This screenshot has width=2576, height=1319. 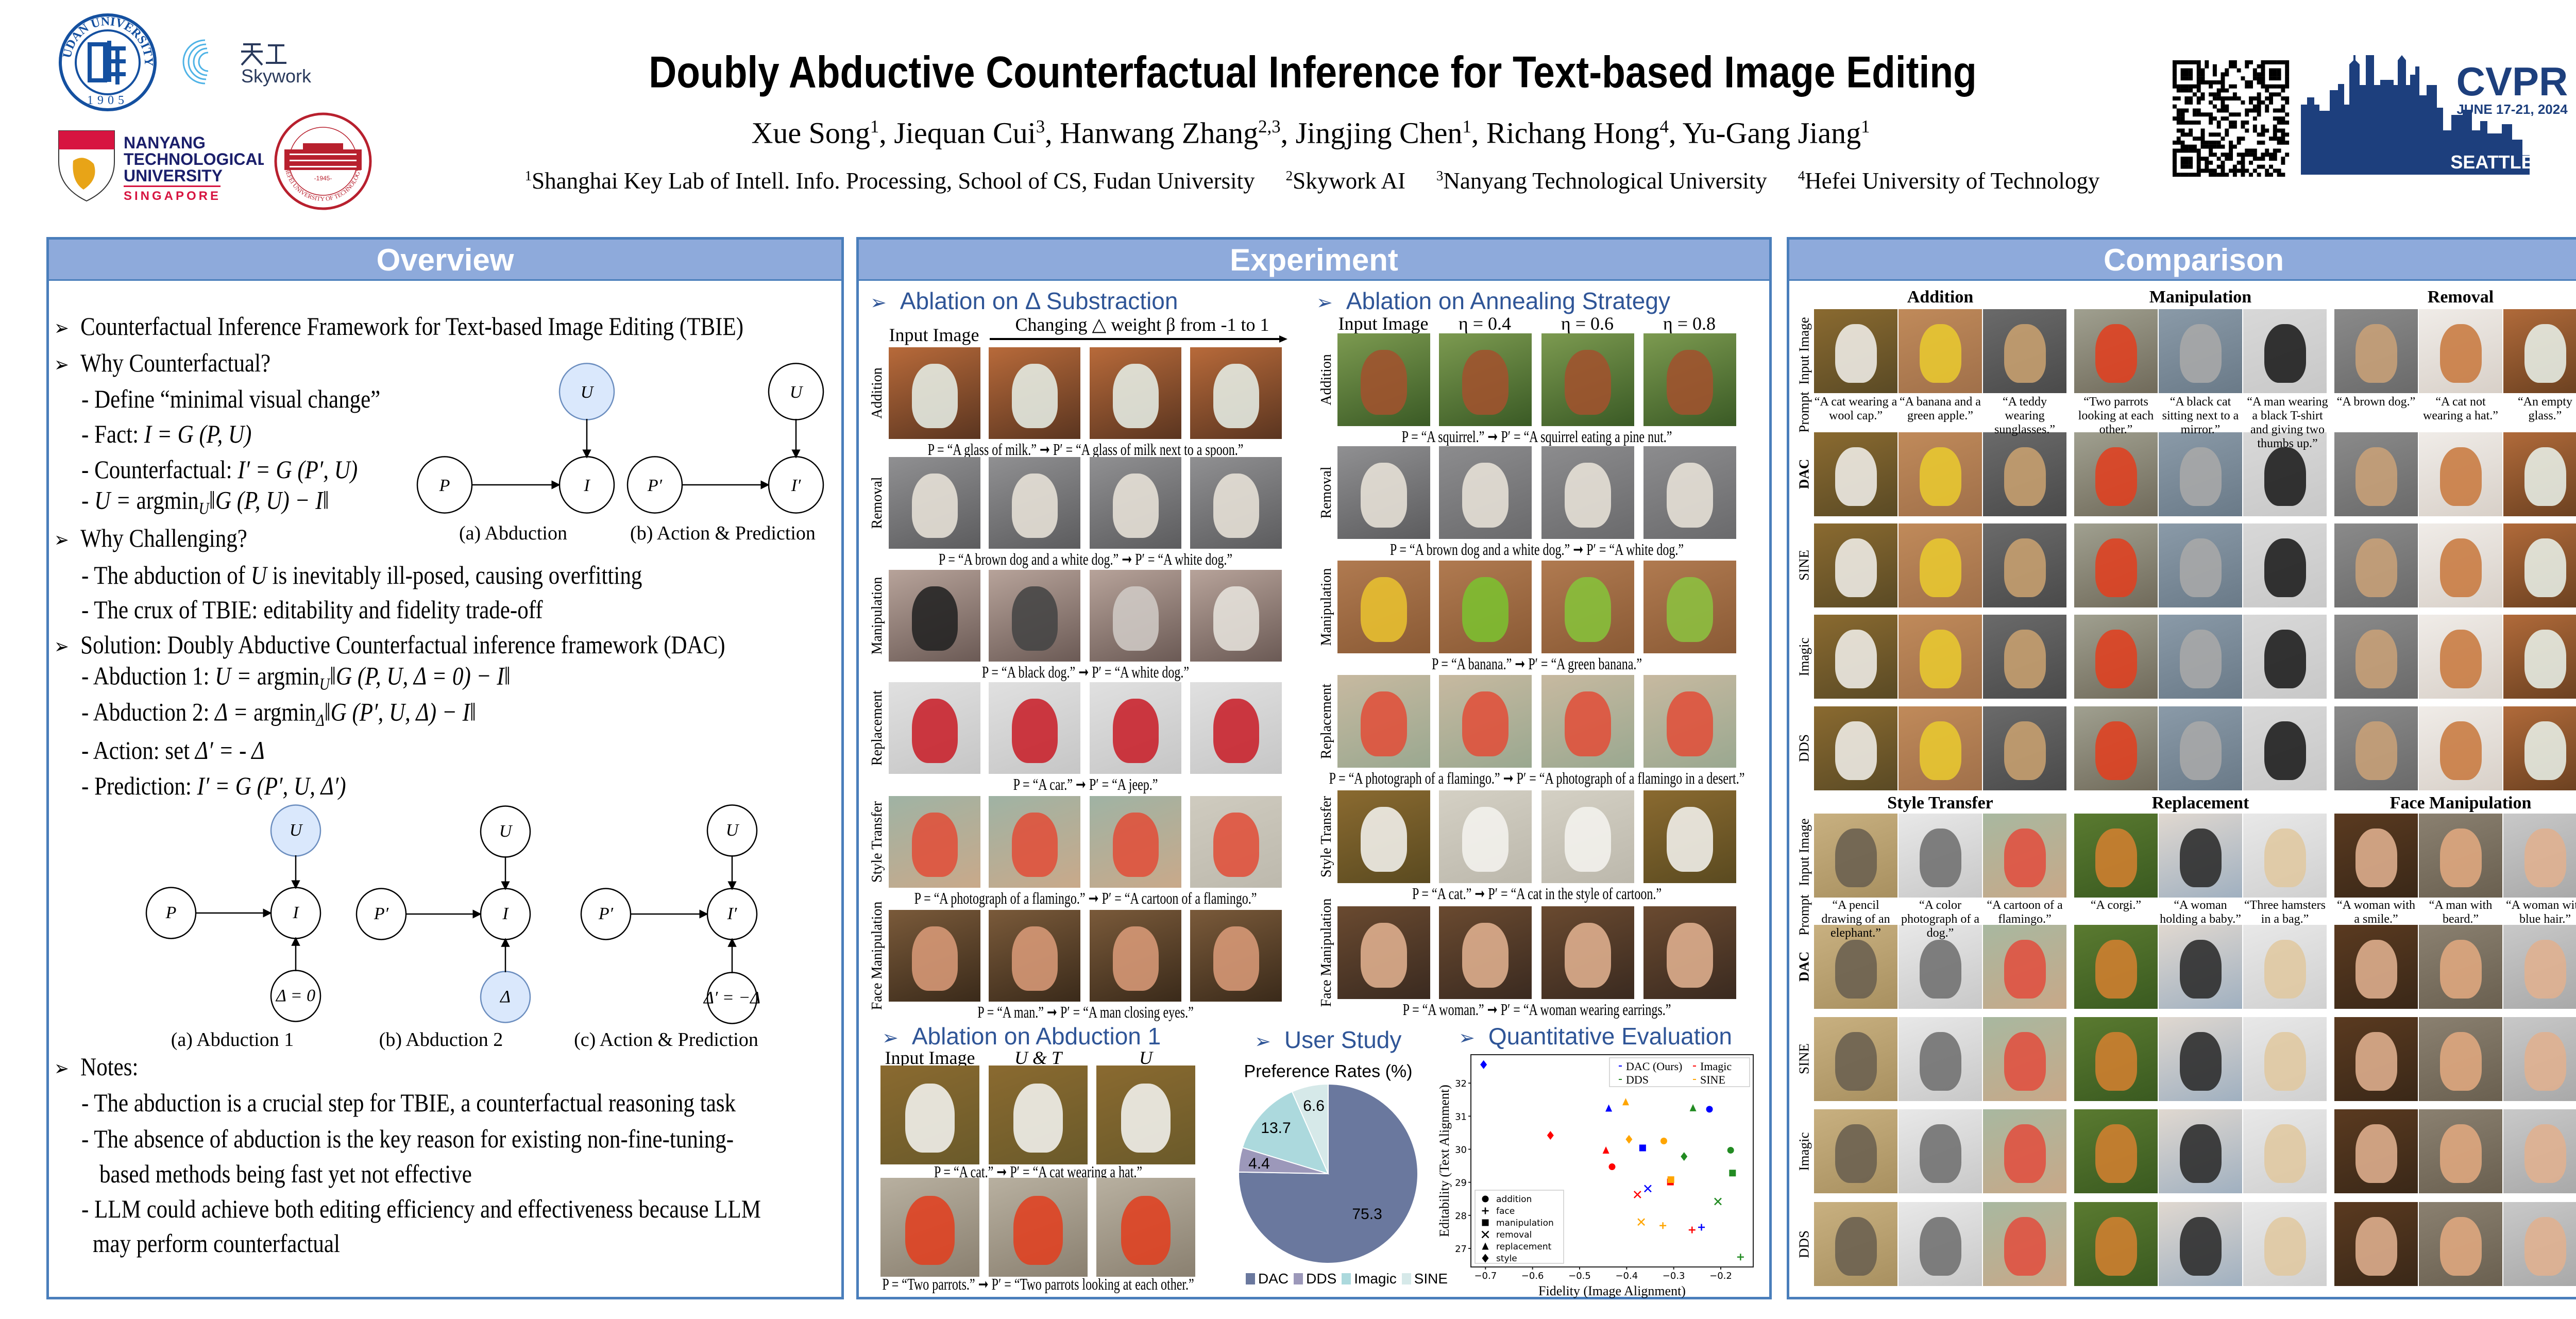 What do you see at coordinates (258, 575) in the screenshot?
I see `math-text: U` at bounding box center [258, 575].